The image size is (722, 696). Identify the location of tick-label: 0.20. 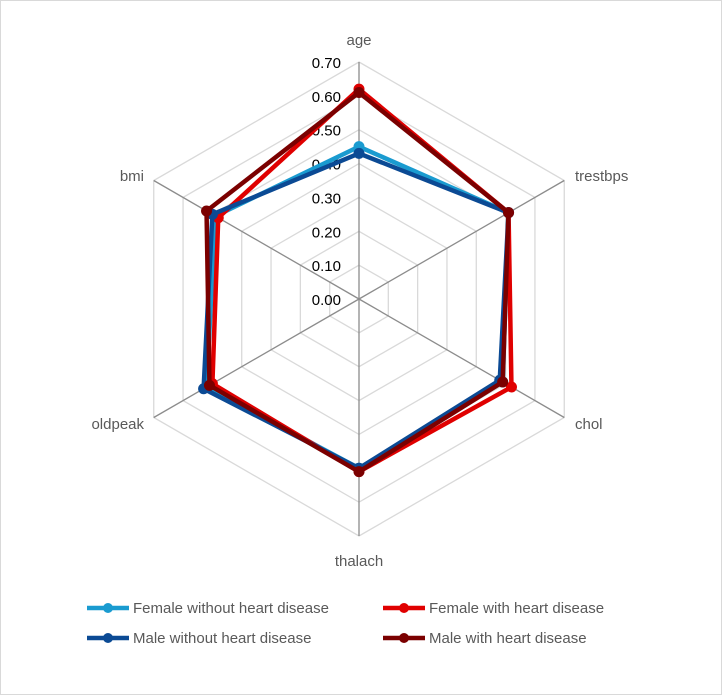
(326, 232).